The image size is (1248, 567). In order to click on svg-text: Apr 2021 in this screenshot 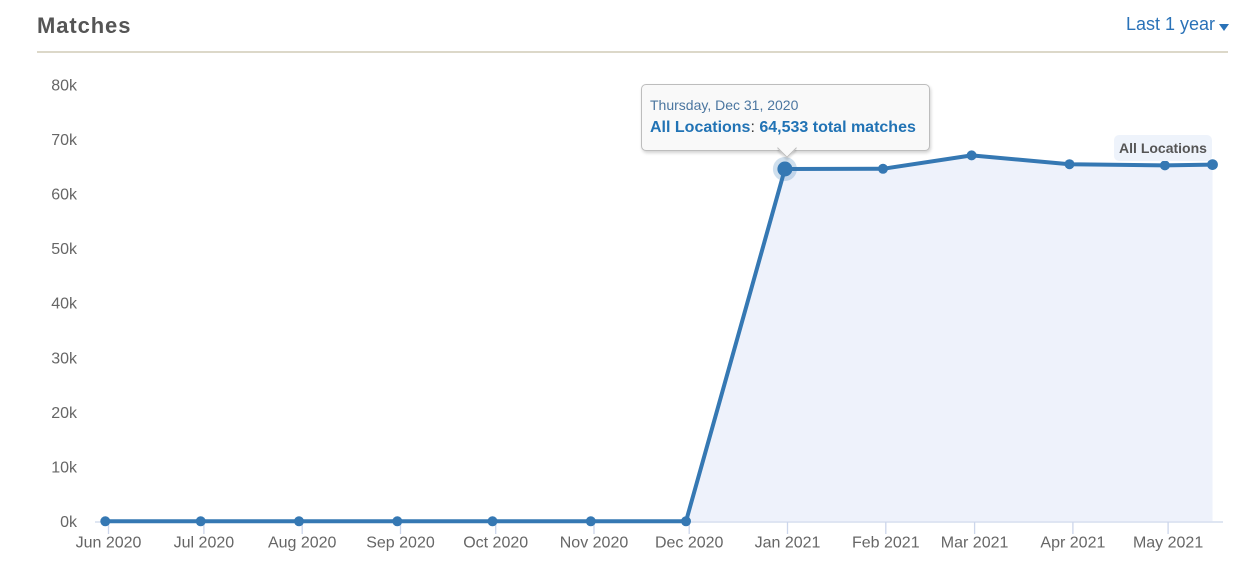, I will do `click(1072, 543)`.